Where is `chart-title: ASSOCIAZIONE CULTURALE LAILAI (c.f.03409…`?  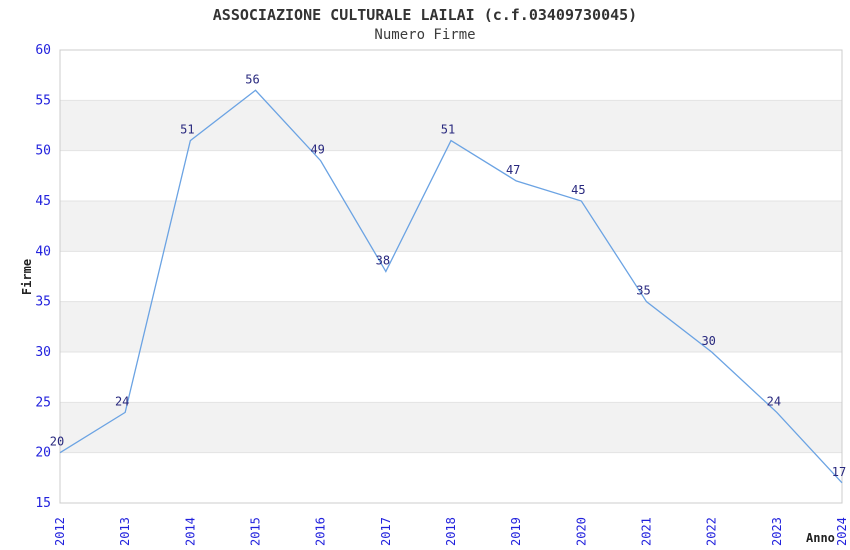 chart-title: ASSOCIAZIONE CULTURALE LAILAI (c.f.03409… is located at coordinates (425, 15).